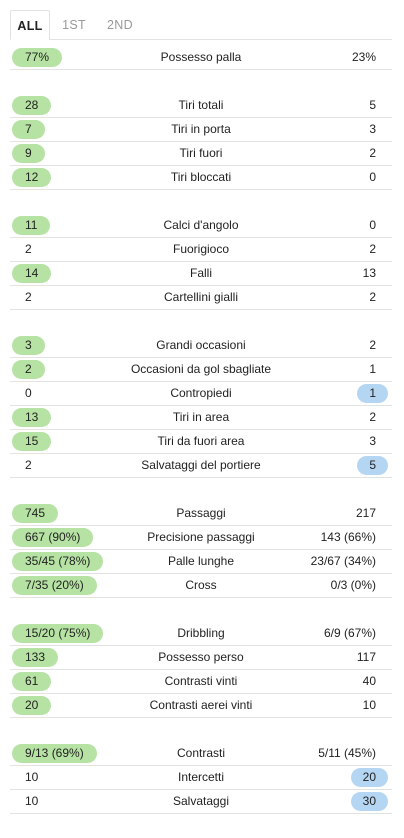  I want to click on stat-label: Fuorigioco, so click(201, 249).